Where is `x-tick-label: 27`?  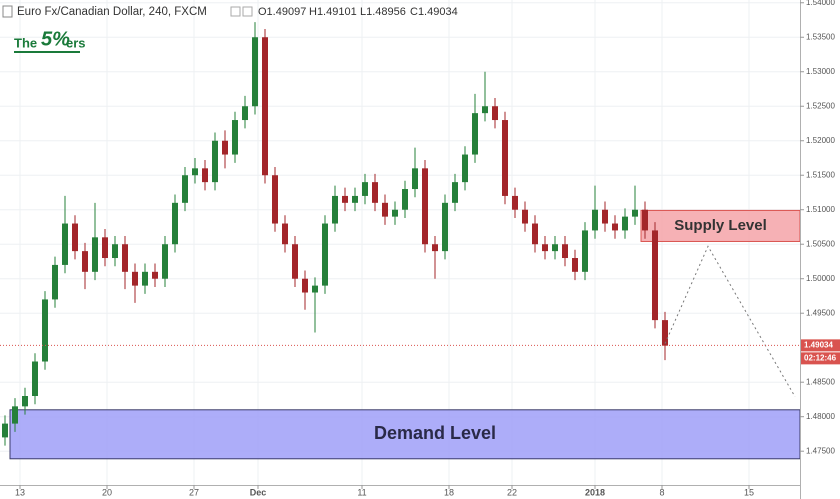
x-tick-label: 27 is located at coordinates (194, 492).